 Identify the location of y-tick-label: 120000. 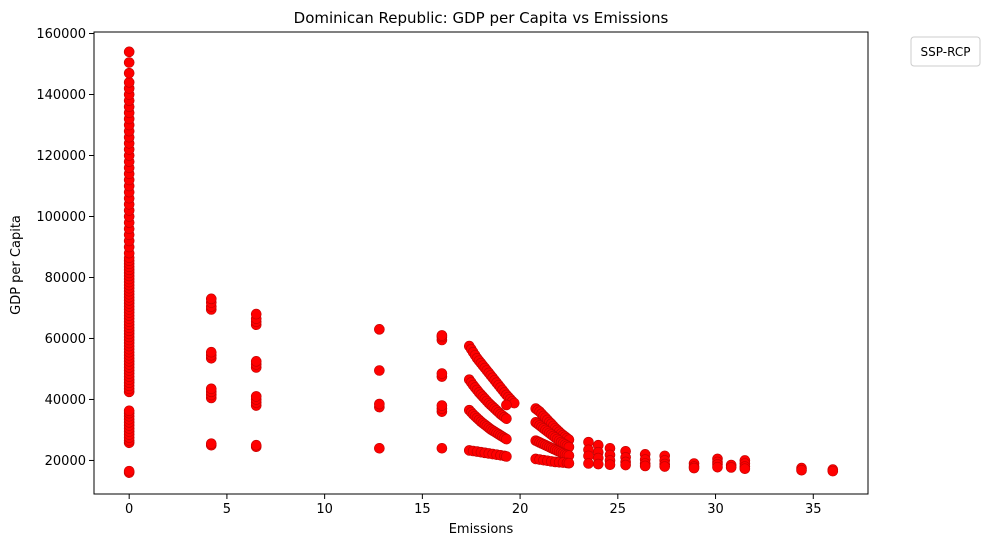
(61, 156).